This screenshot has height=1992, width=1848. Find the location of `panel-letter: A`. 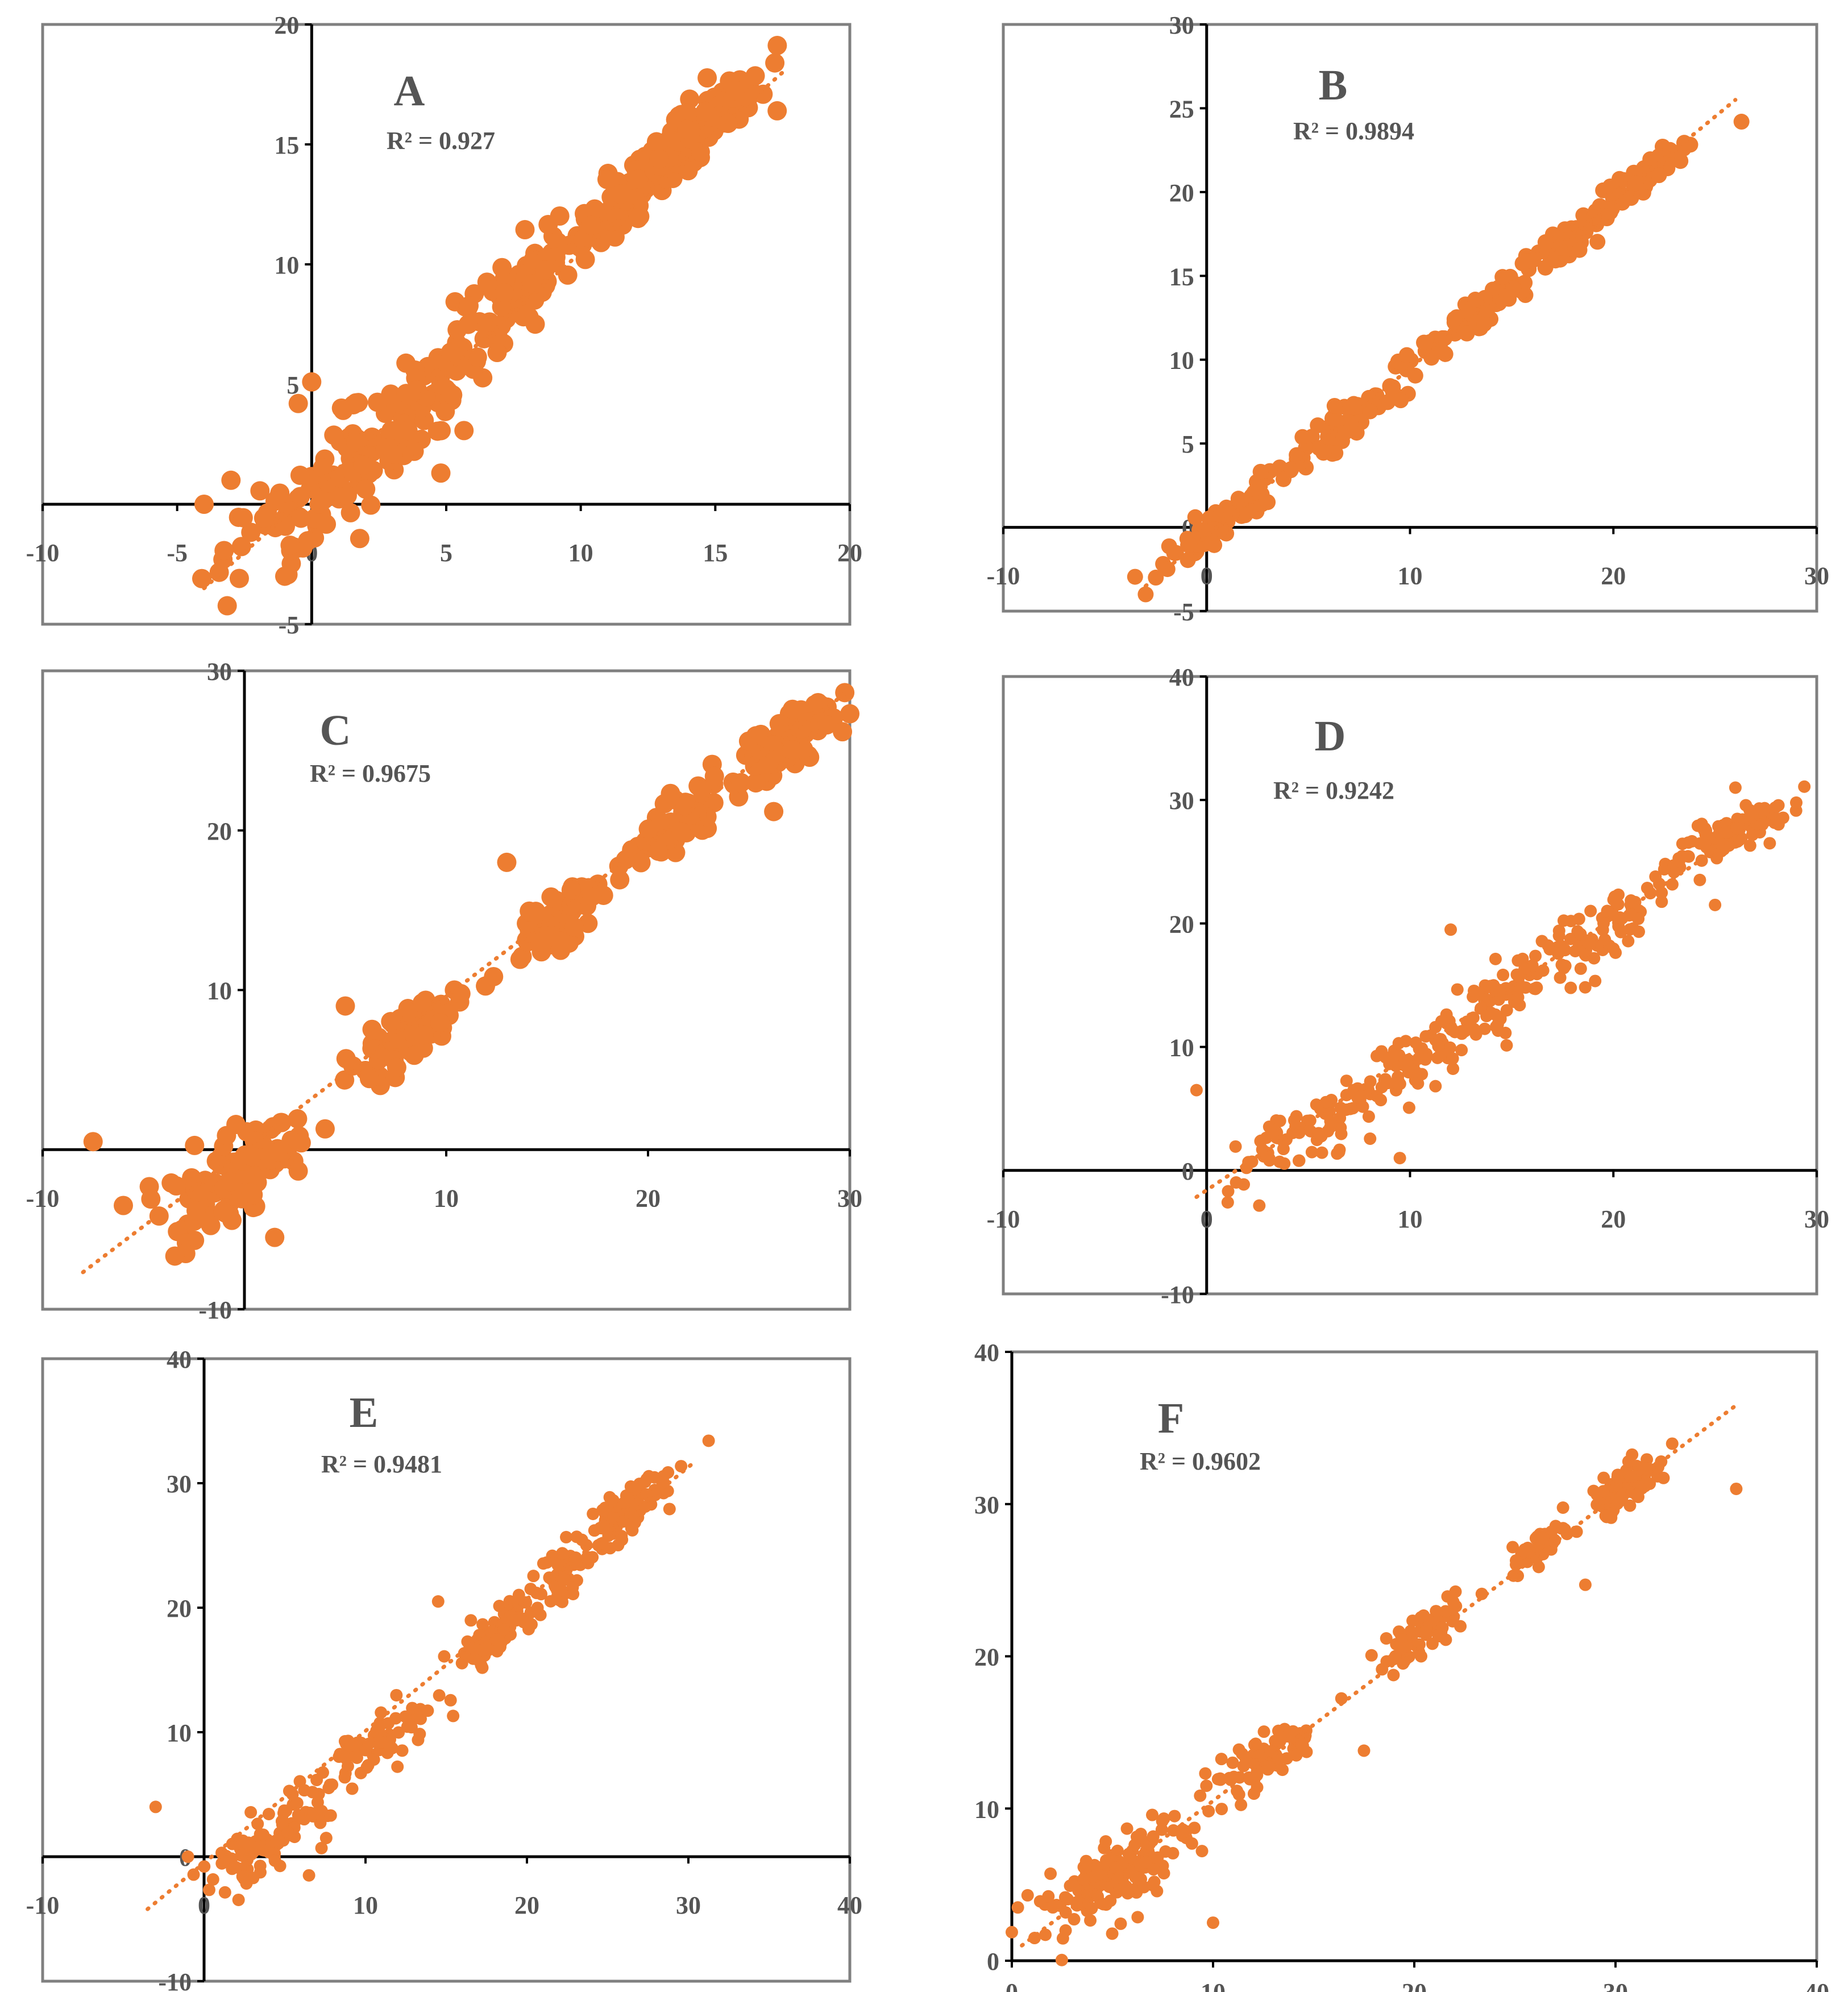

panel-letter: A is located at coordinates (410, 91).